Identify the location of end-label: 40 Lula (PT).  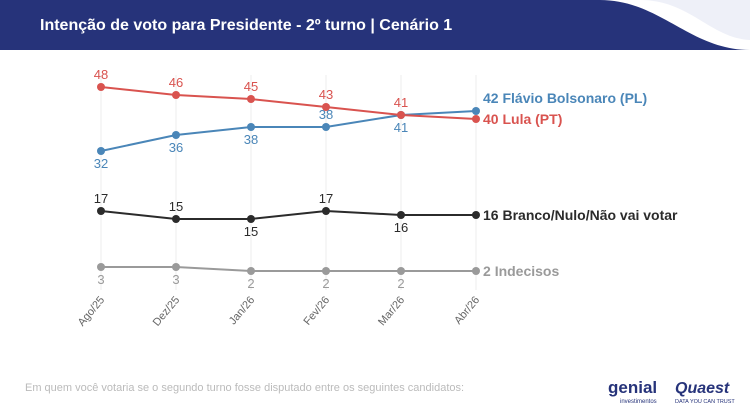
(522, 119).